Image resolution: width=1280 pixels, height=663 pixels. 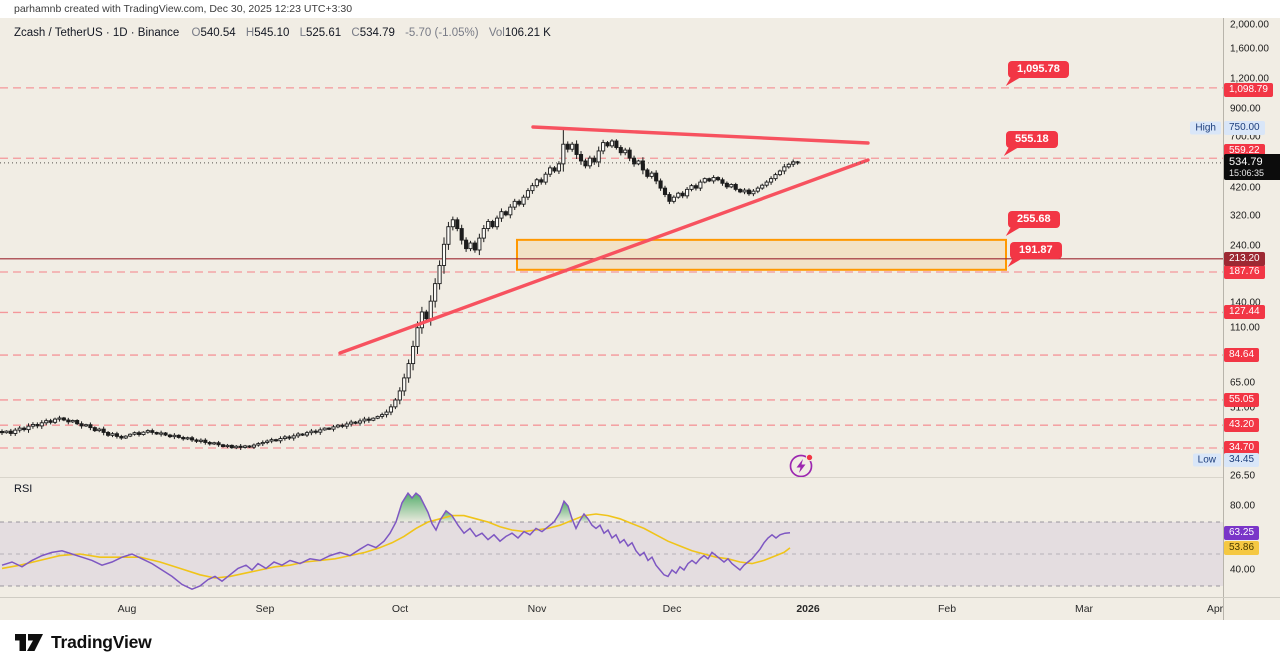 What do you see at coordinates (127, 609) in the screenshot?
I see `time-axis-label: Aug` at bounding box center [127, 609].